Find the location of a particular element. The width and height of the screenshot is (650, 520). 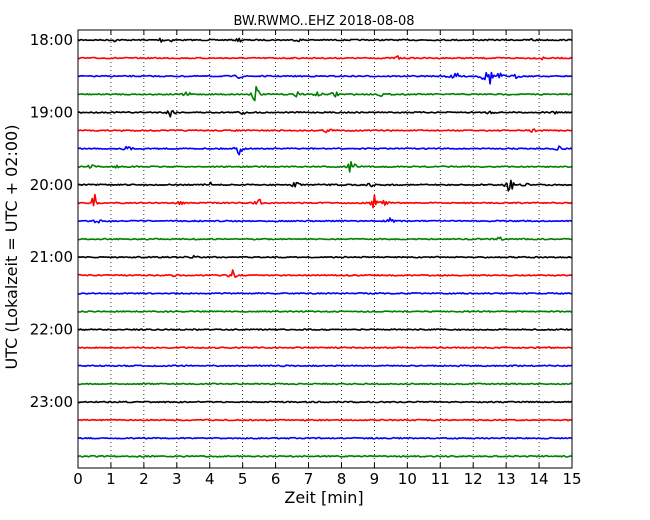

x-axis-title: Zeit [min] is located at coordinates (323, 497).